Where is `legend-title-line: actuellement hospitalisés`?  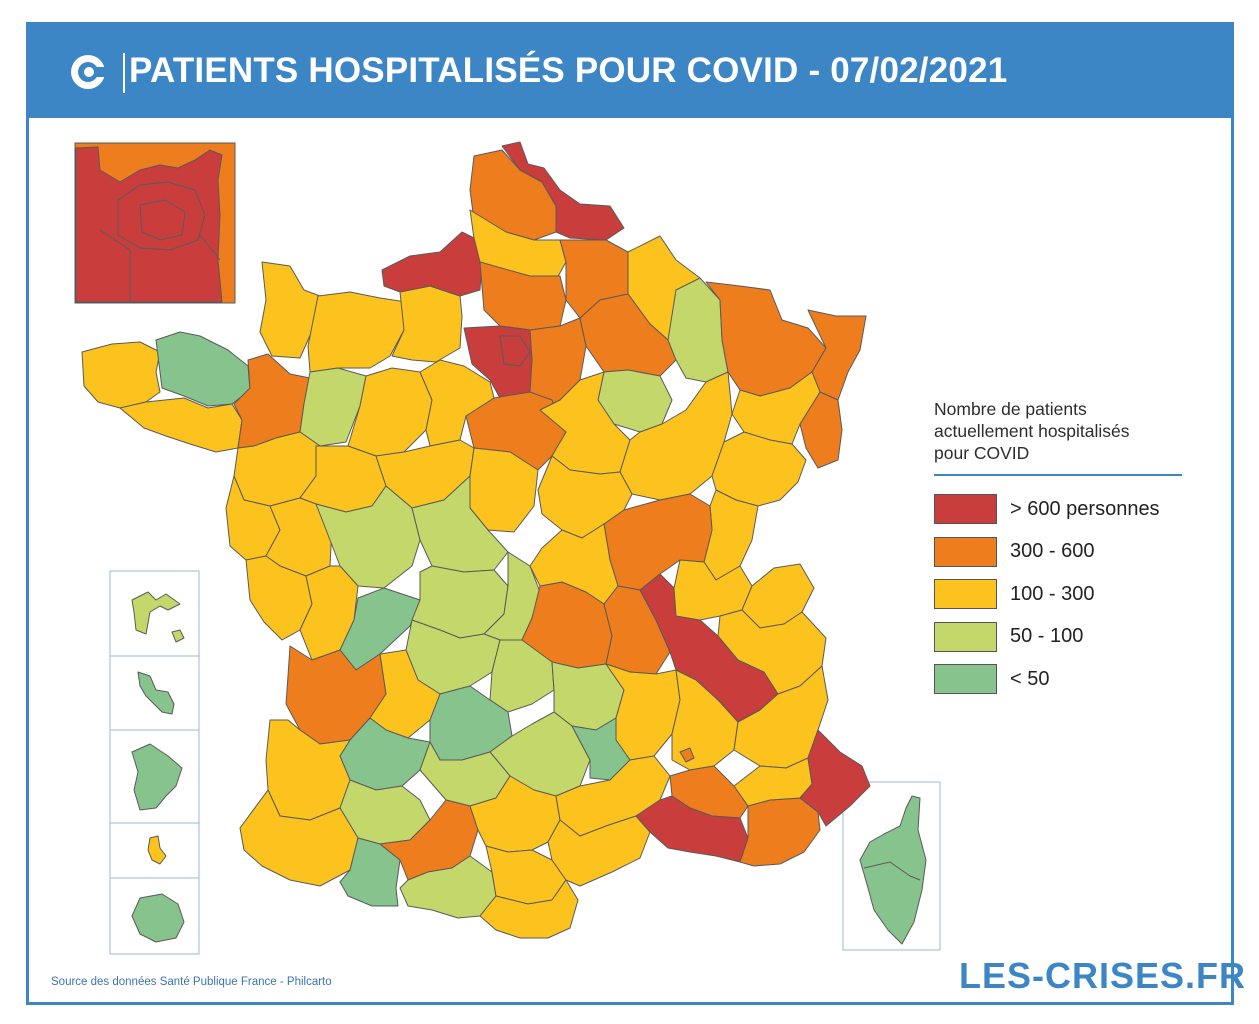
legend-title-line: actuellement hospitalisés is located at coordinates (1032, 431).